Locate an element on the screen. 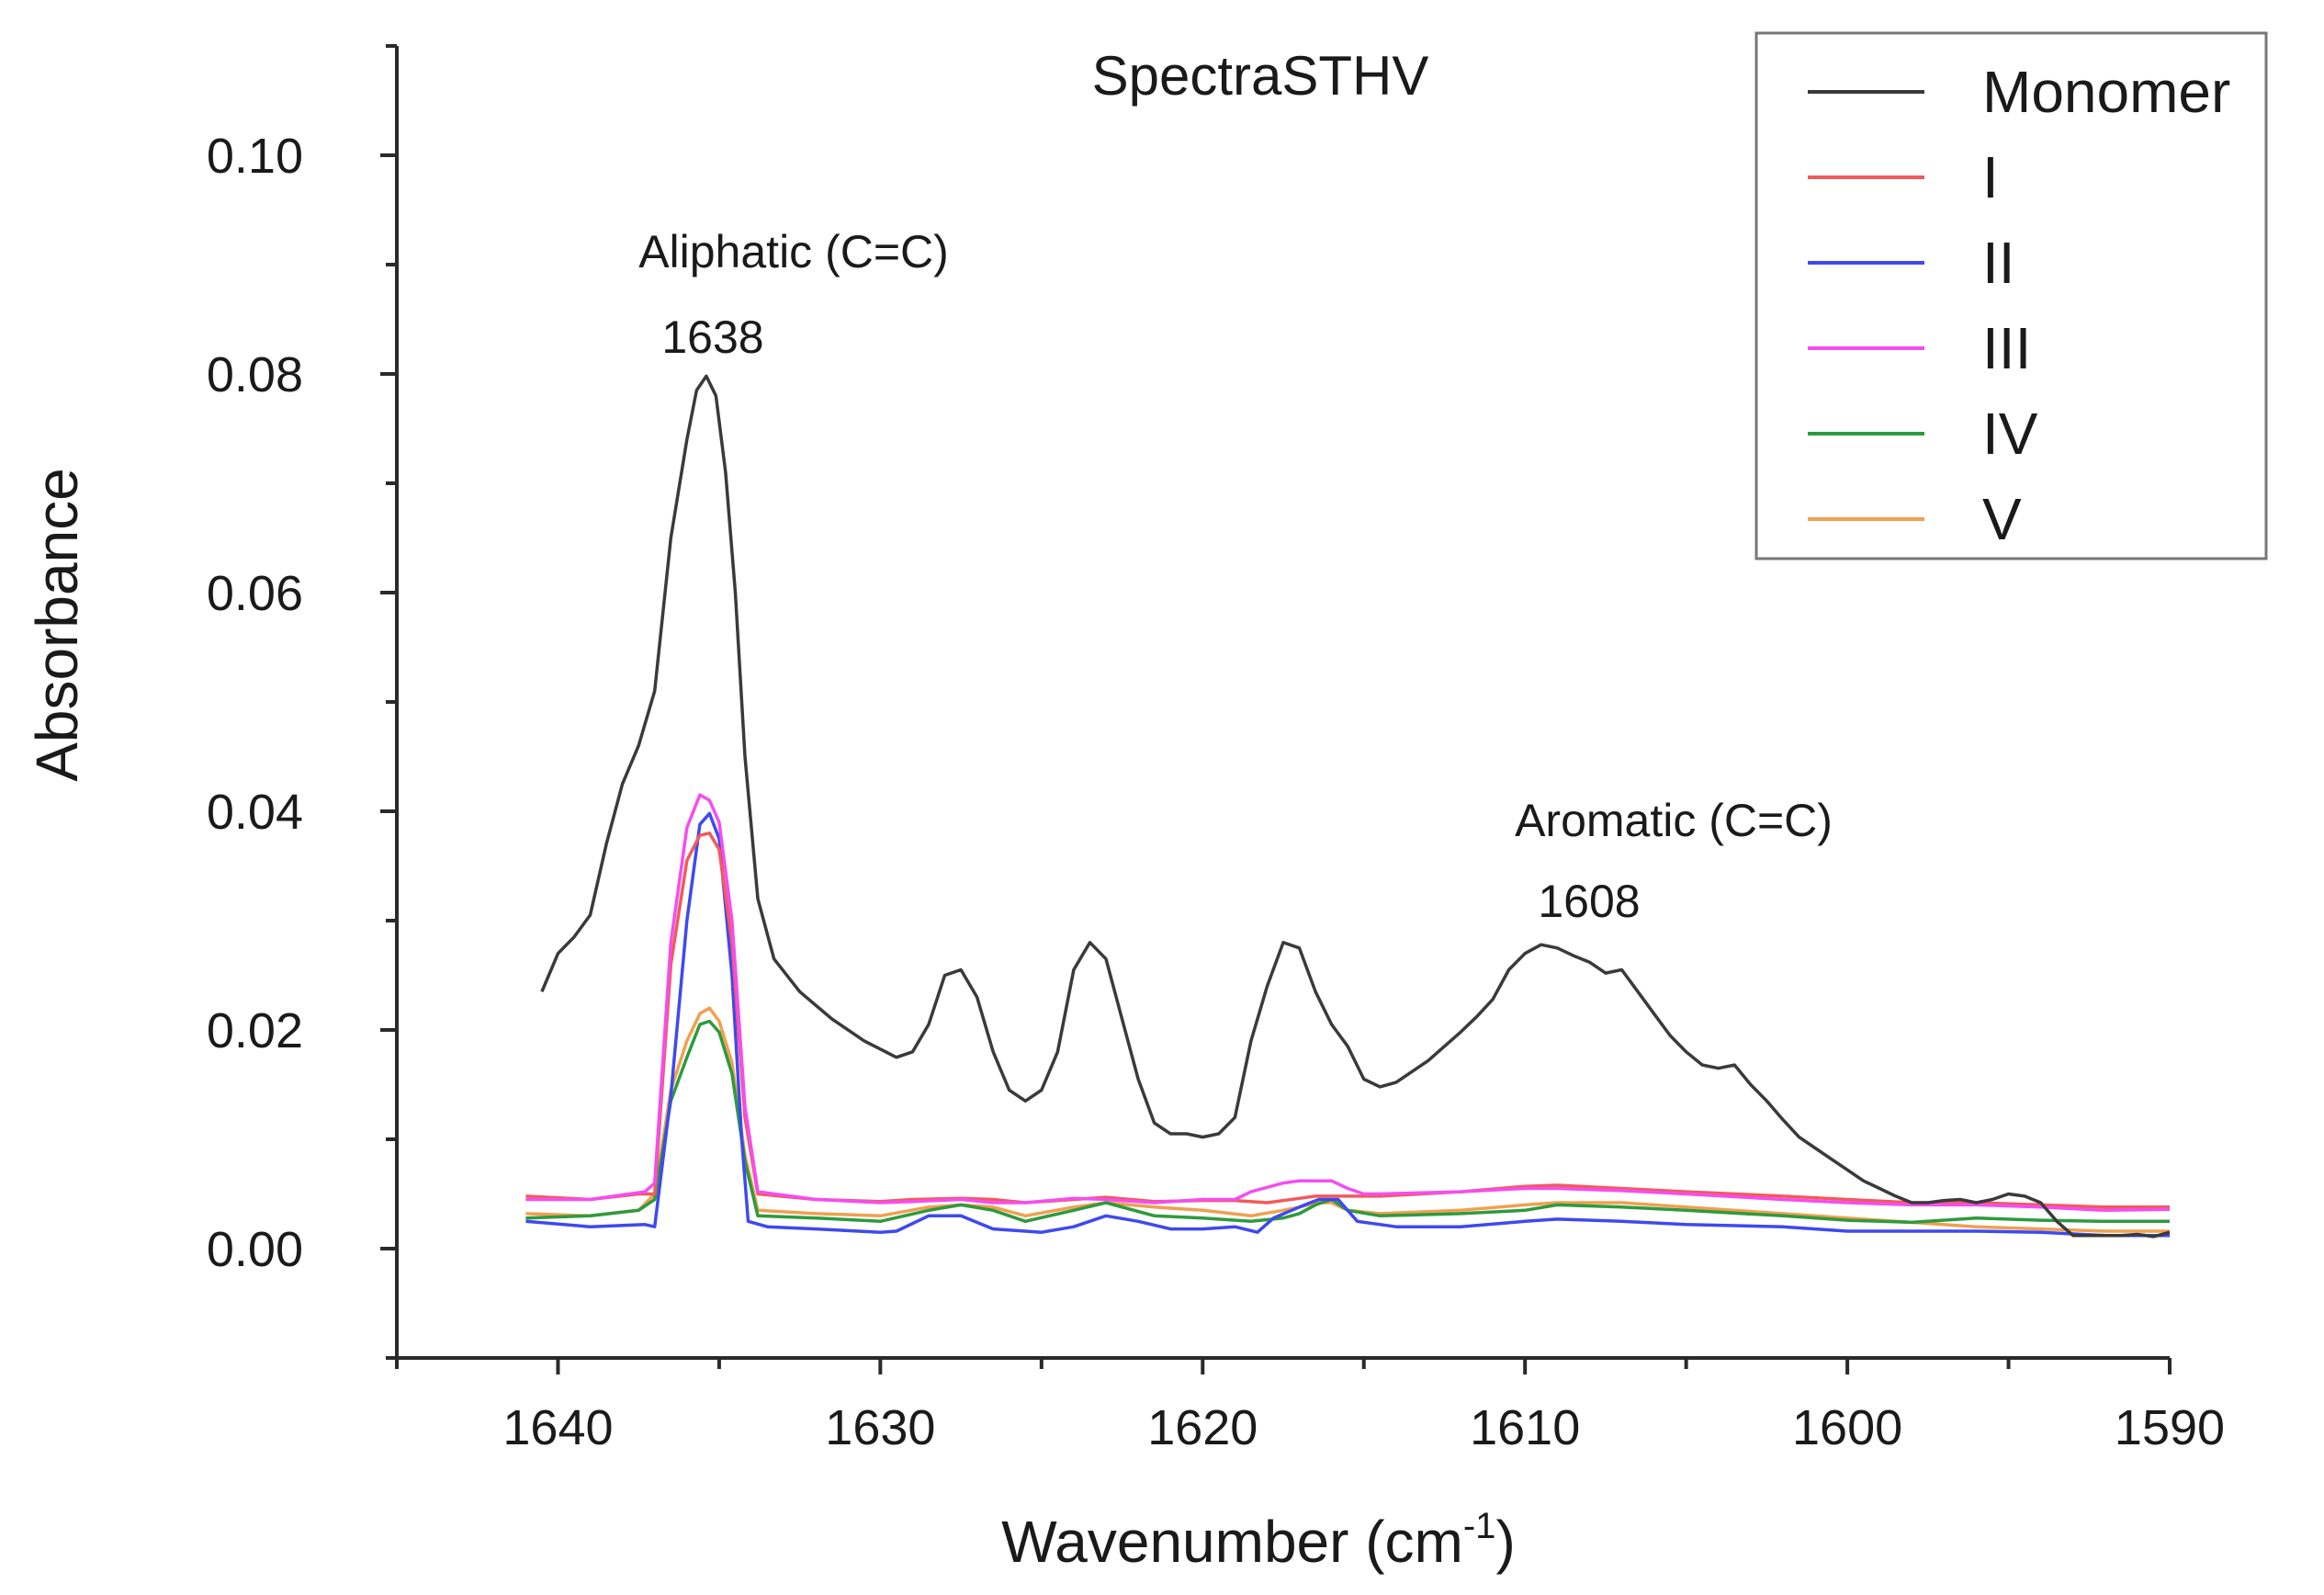 Image resolution: width=2324 pixels, height=1595 pixels. legend-label: I is located at coordinates (1990, 177).